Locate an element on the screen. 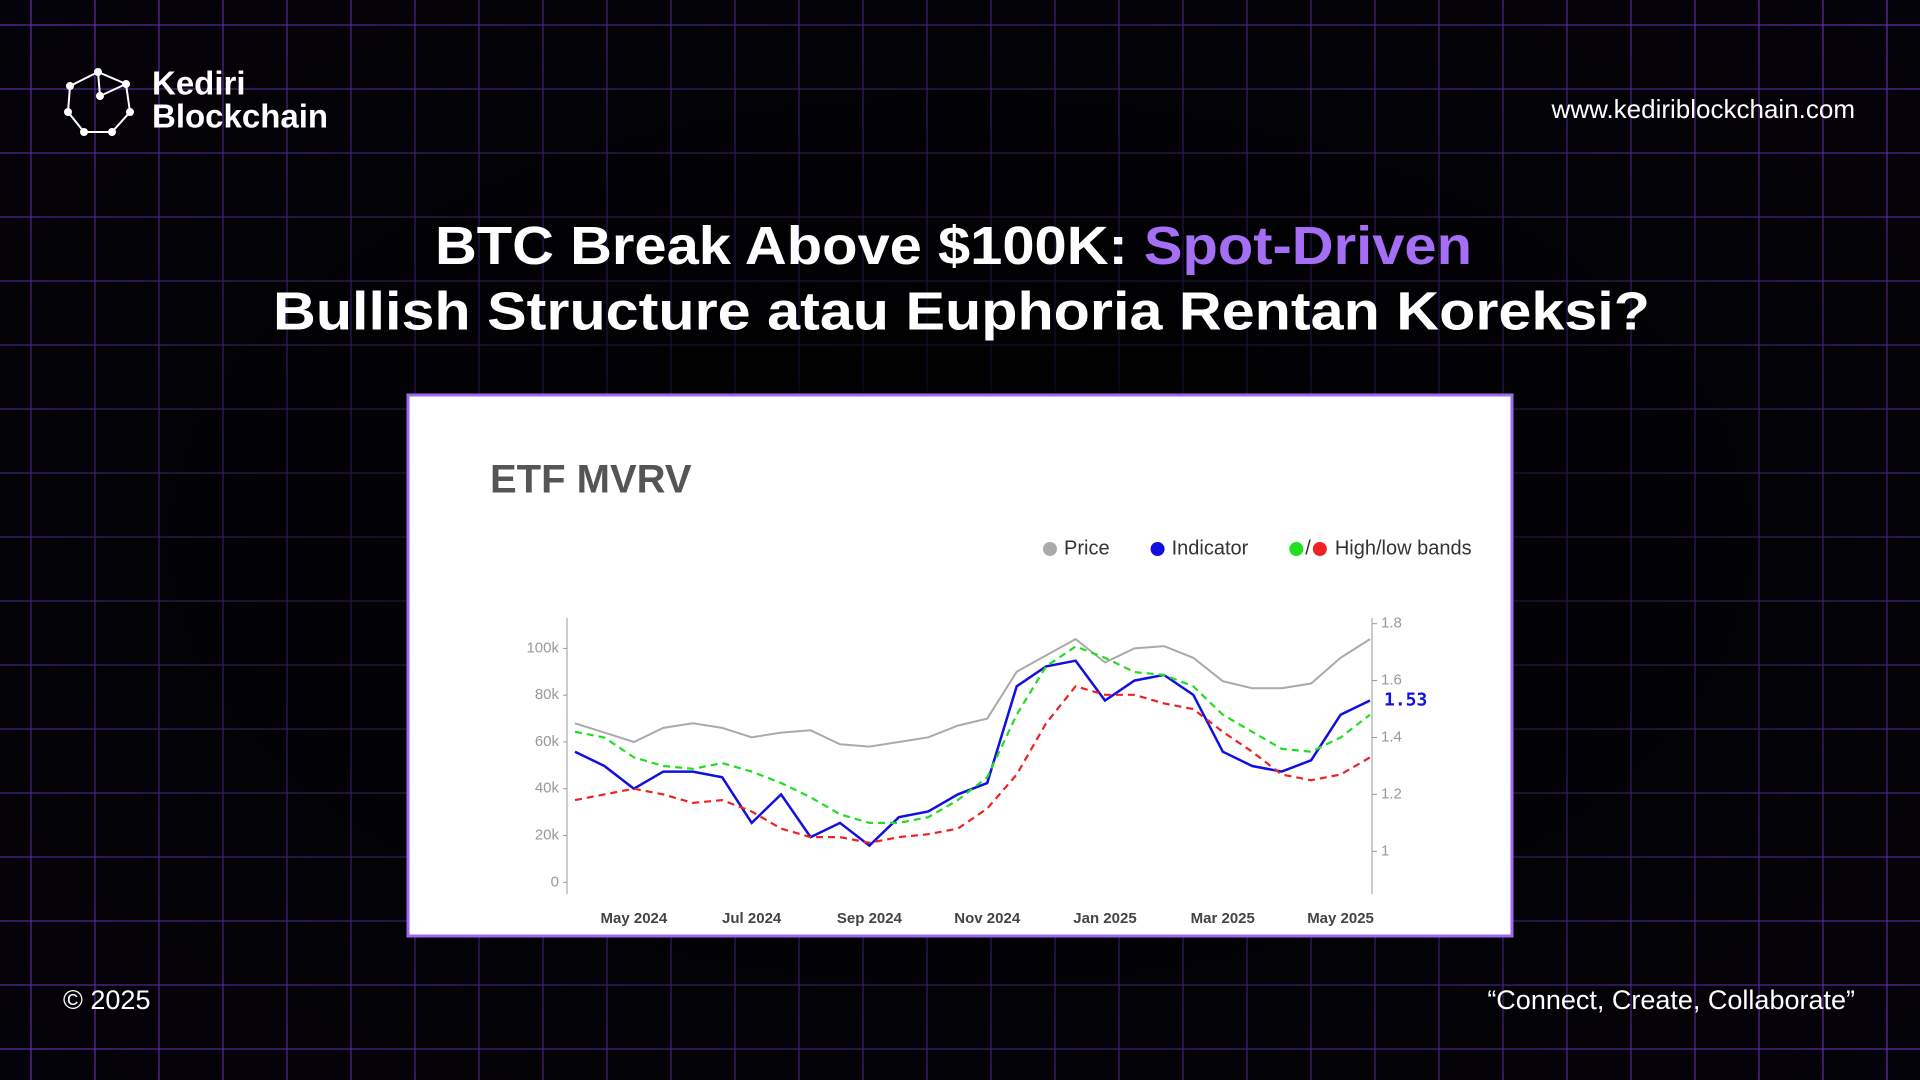 The width and height of the screenshot is (1920, 1080). x-tick-label: May 2024 is located at coordinates (634, 918).